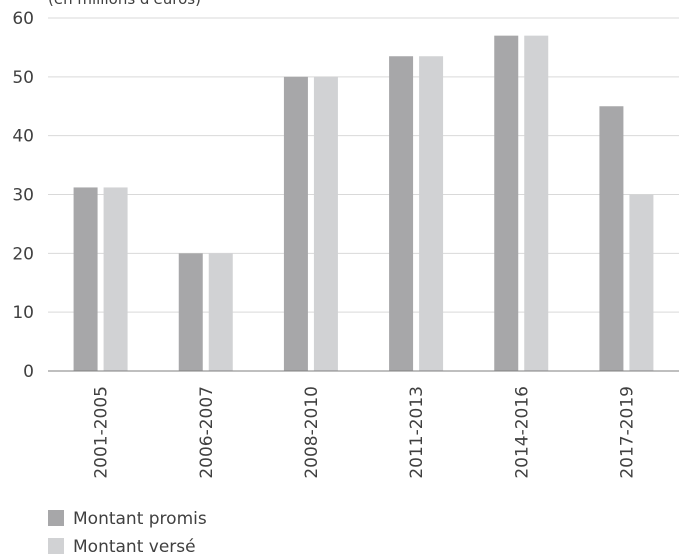 This screenshot has height=557, width=679. What do you see at coordinates (536, 203) in the screenshot?
I see `bar-montant-verse-2014-2016` at bounding box center [536, 203].